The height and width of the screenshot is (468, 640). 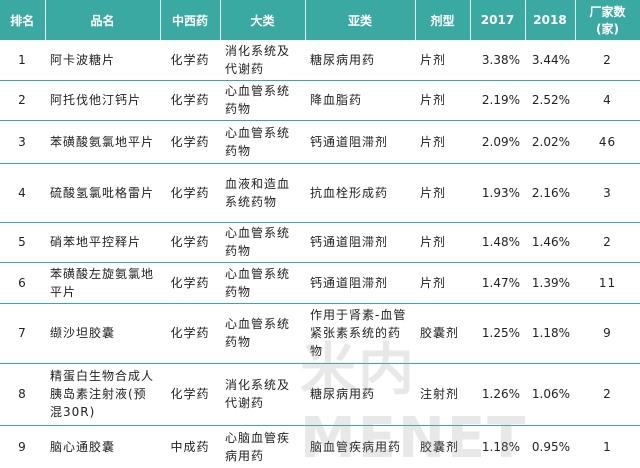 I want to click on table-cell: 3.38%, so click(x=497, y=60).